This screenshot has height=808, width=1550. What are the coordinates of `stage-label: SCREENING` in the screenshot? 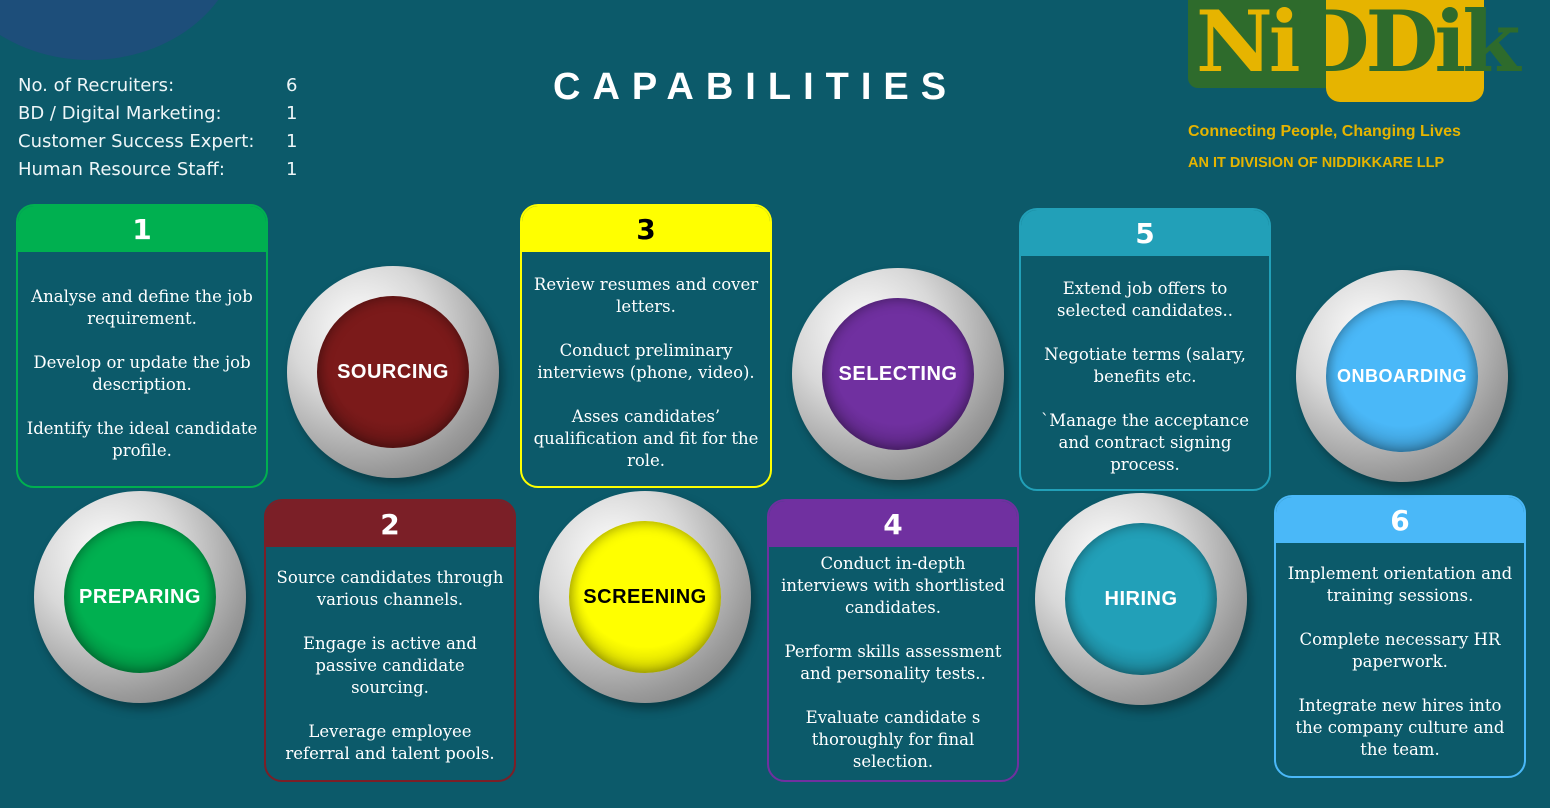 It's located at (645, 597).